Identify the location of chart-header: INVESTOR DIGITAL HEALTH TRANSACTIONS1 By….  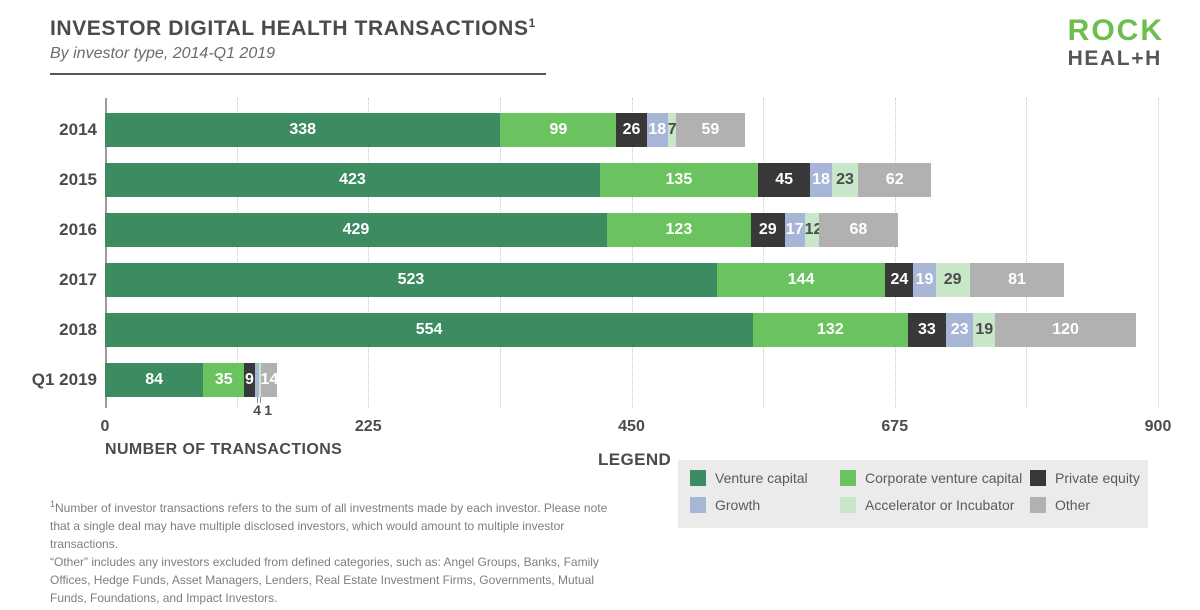
(298, 46).